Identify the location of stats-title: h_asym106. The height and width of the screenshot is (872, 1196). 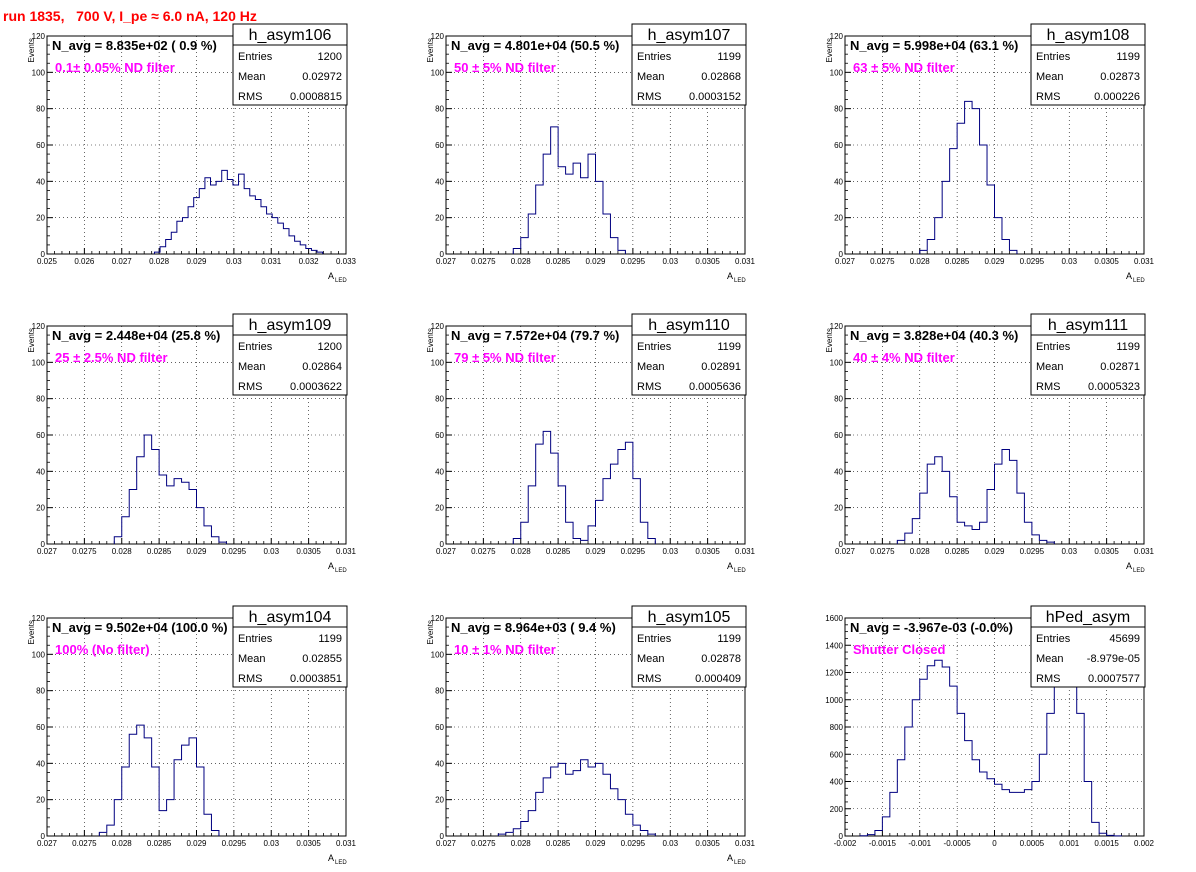
(290, 35).